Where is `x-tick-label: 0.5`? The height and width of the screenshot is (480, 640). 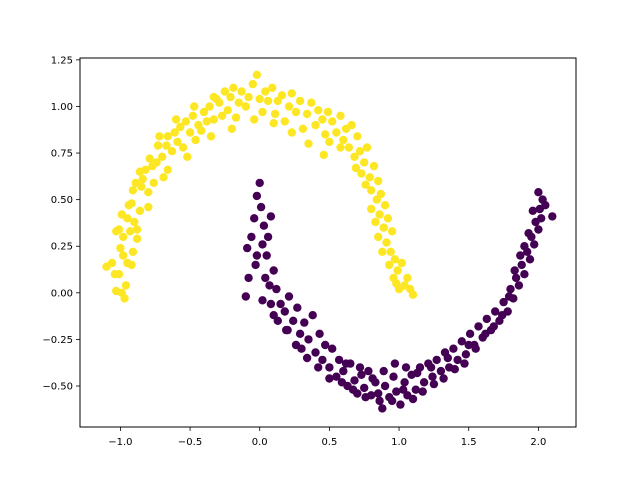
x-tick-label: 0.5 is located at coordinates (329, 442).